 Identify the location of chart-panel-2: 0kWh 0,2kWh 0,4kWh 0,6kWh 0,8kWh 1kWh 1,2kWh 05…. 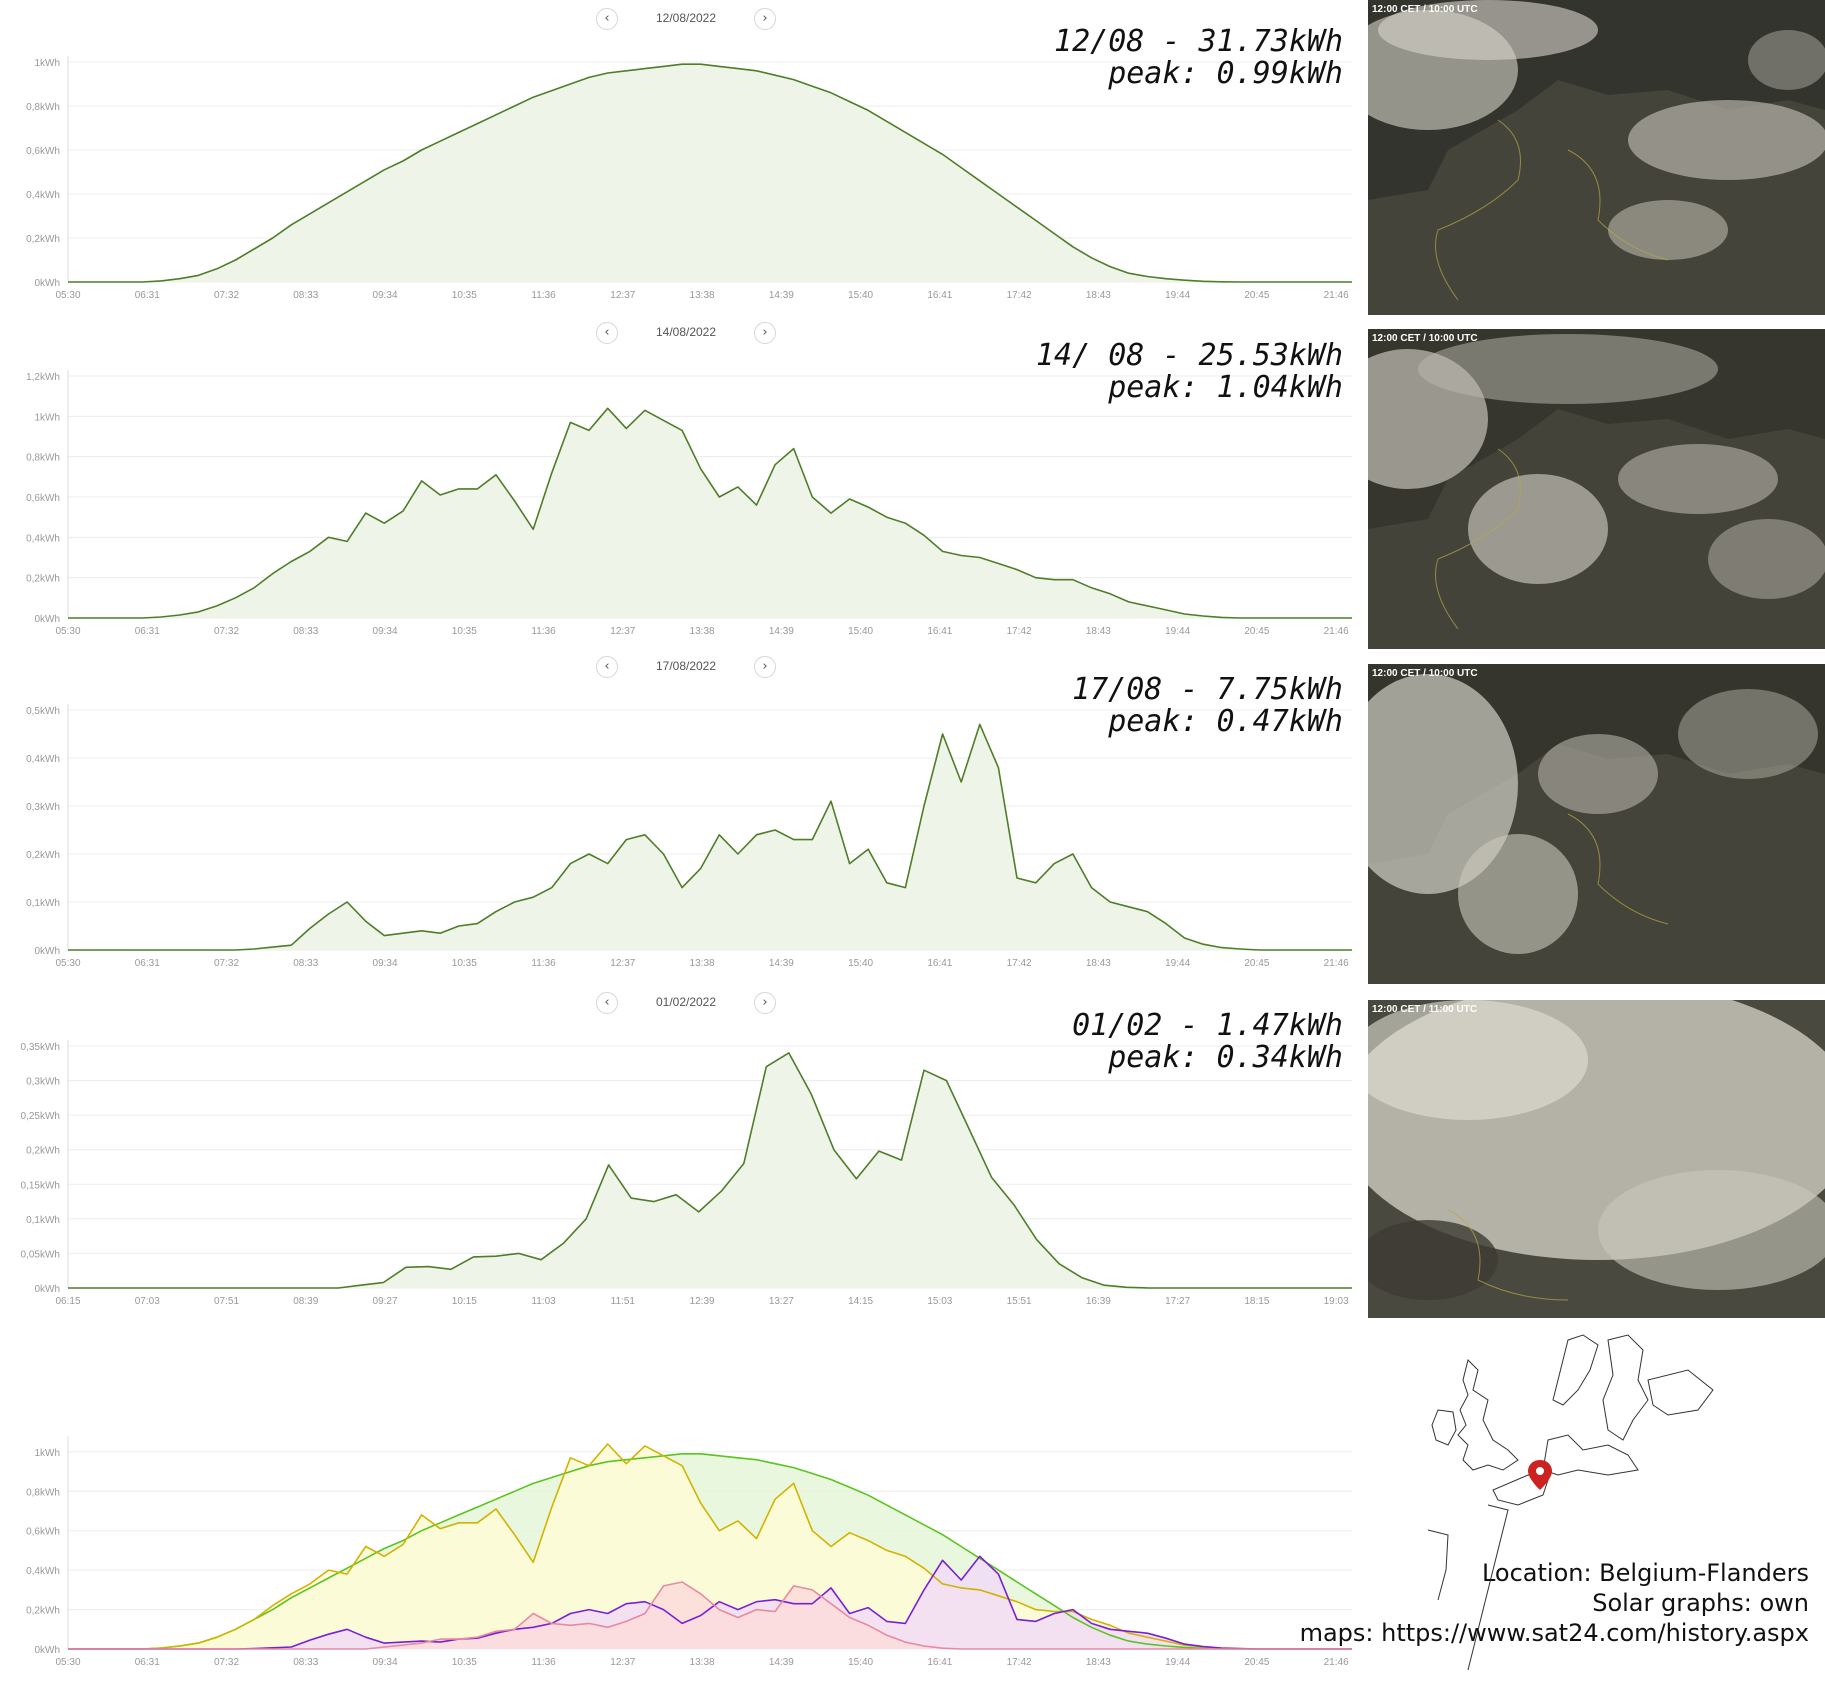
(682, 480).